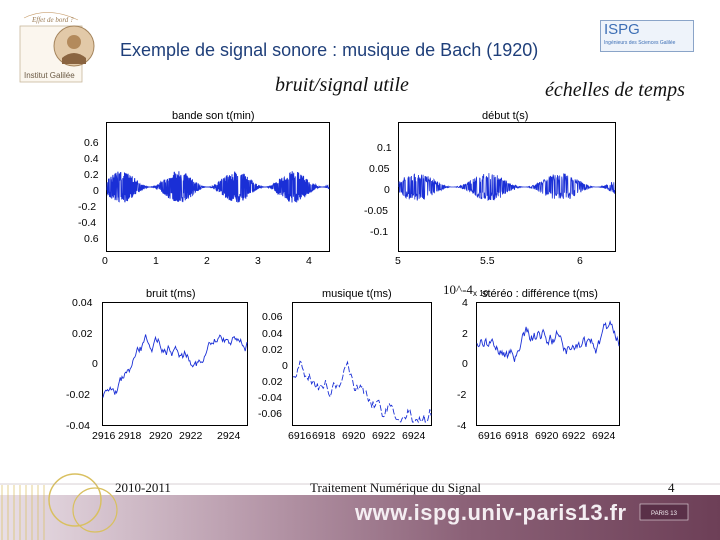  Describe the element at coordinates (82, 334) in the screenshot. I see `bruit-ytick: 0.02` at that location.